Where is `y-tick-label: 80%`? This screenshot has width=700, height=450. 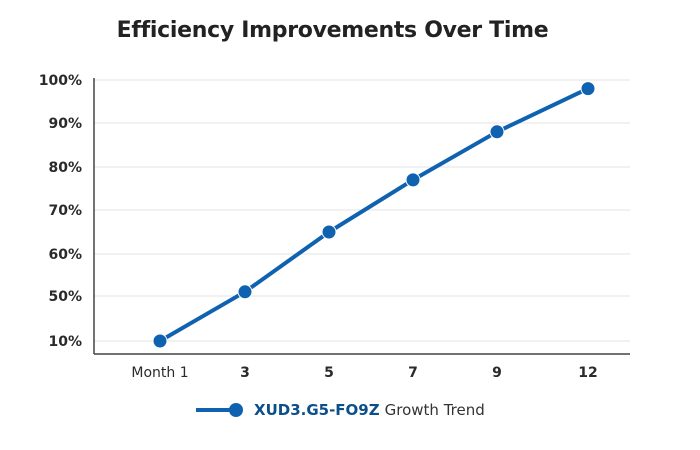 y-tick-label: 80% is located at coordinates (65, 168).